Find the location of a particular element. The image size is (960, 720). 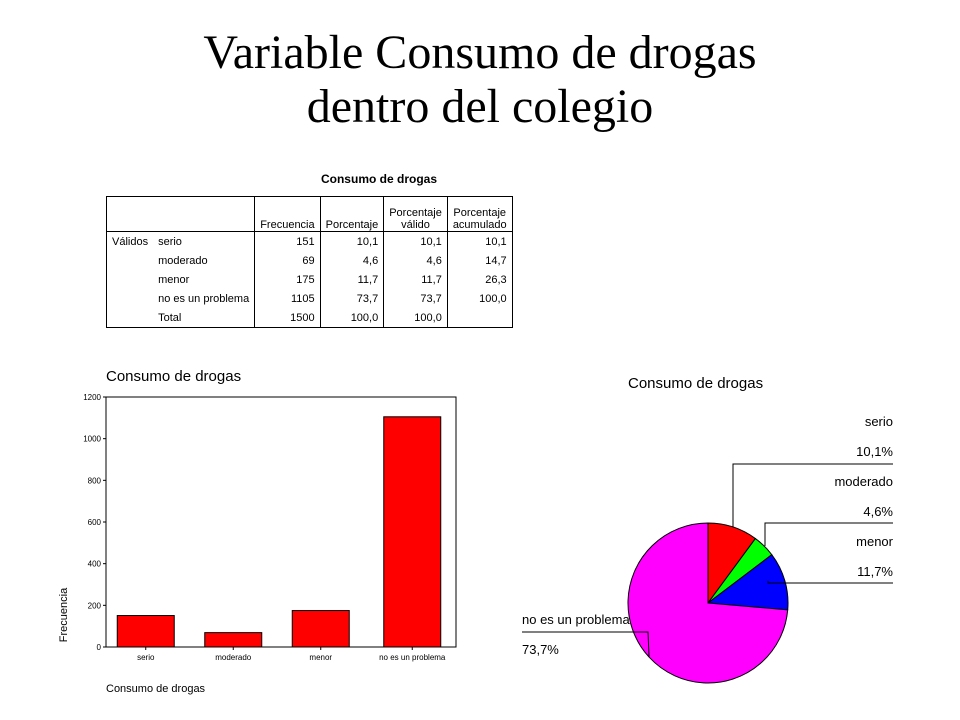

table-row: no es un problema 1105 73,7 73,7 100,0 is located at coordinates (310, 298).